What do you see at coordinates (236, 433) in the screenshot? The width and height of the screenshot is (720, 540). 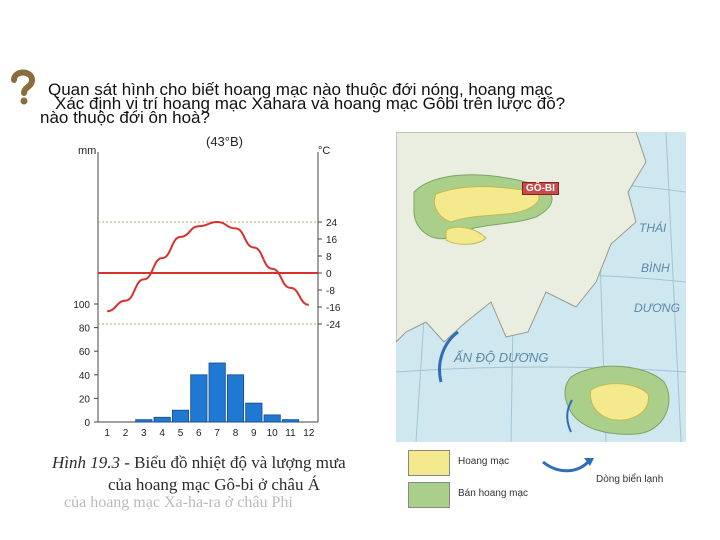 I see `x-tick-label: 8` at bounding box center [236, 433].